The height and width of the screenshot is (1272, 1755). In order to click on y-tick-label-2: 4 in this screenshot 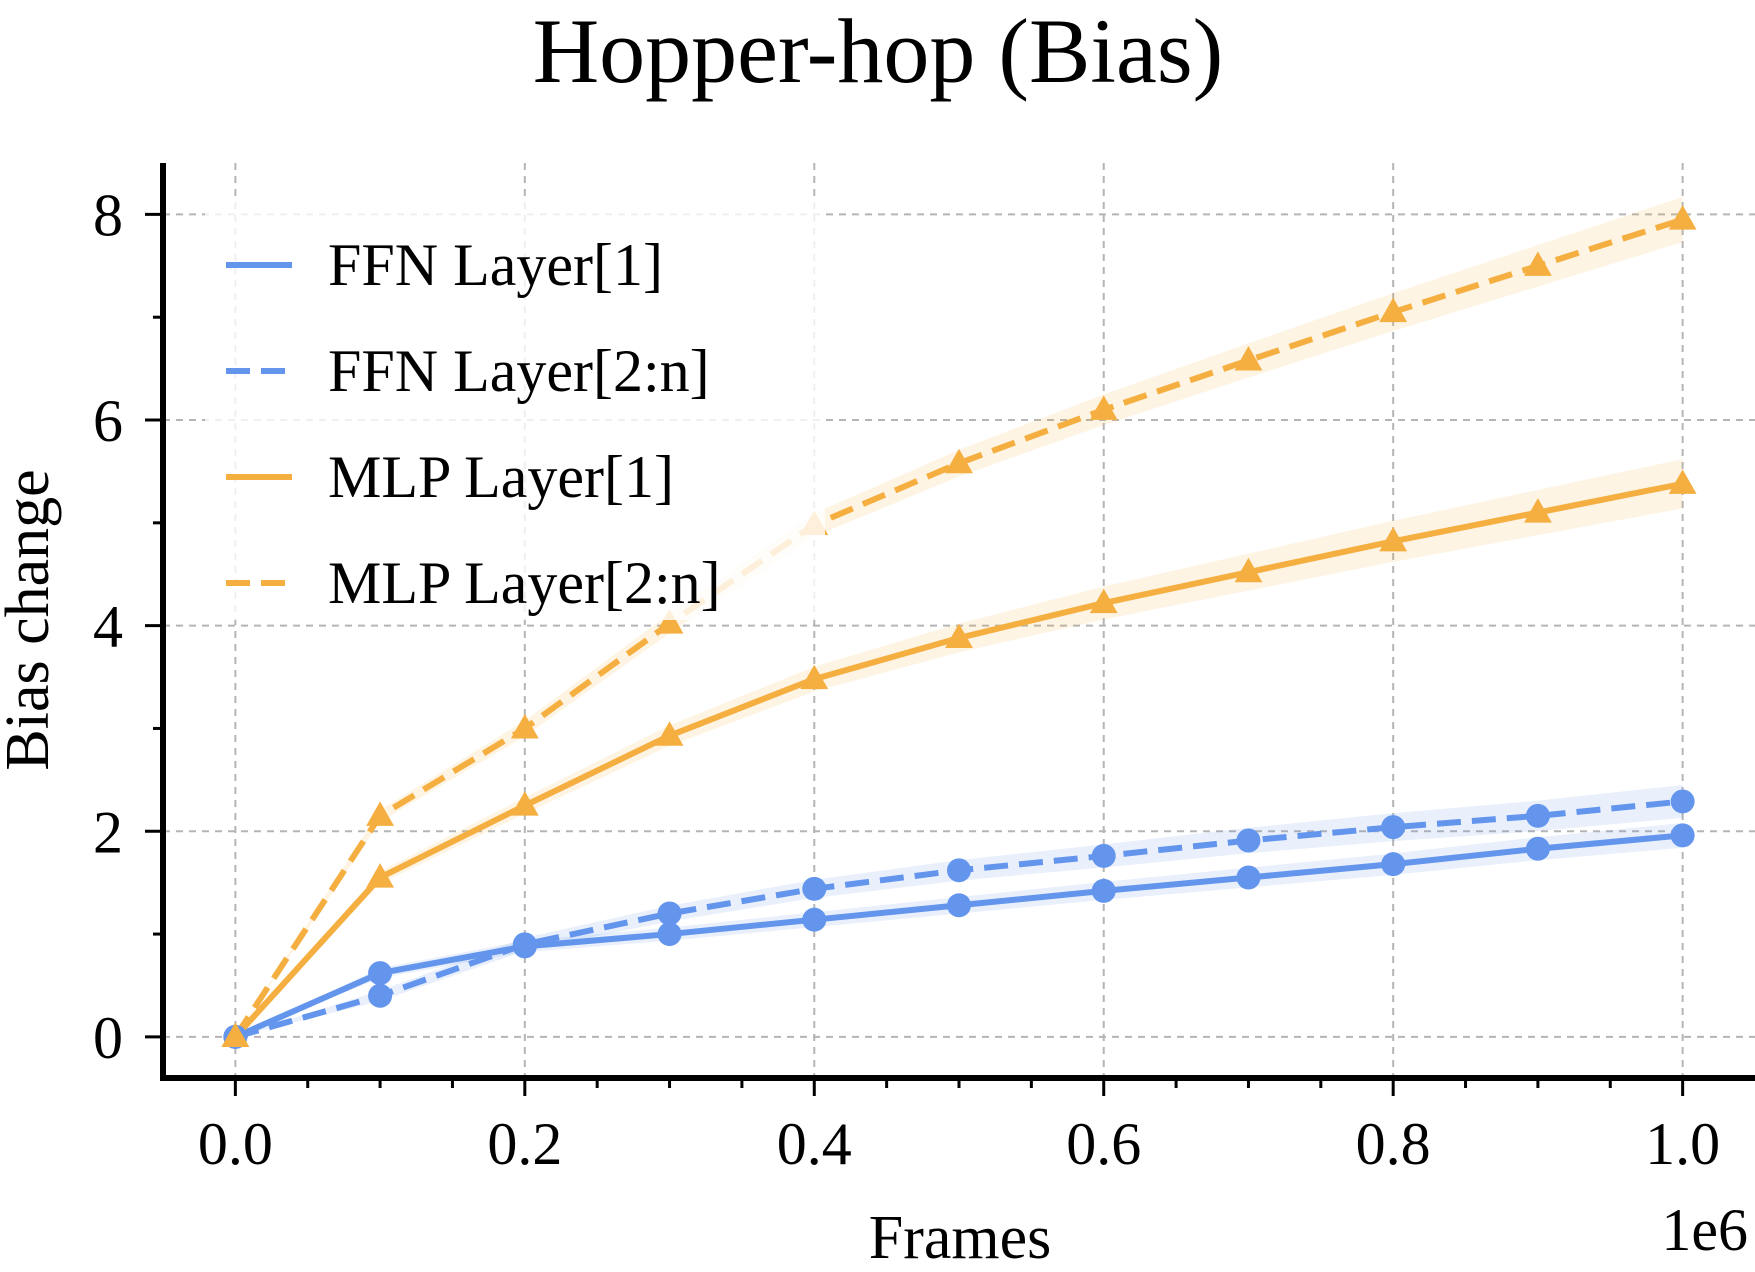, I will do `click(108, 627)`.